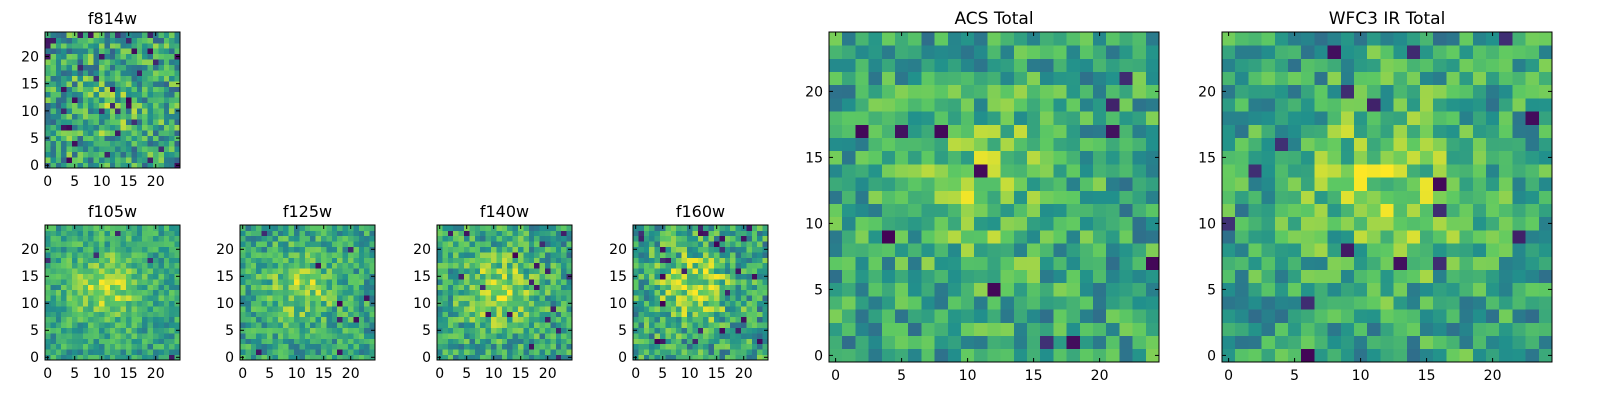  I want to click on y-tick-label: 5, so click(1211, 290).